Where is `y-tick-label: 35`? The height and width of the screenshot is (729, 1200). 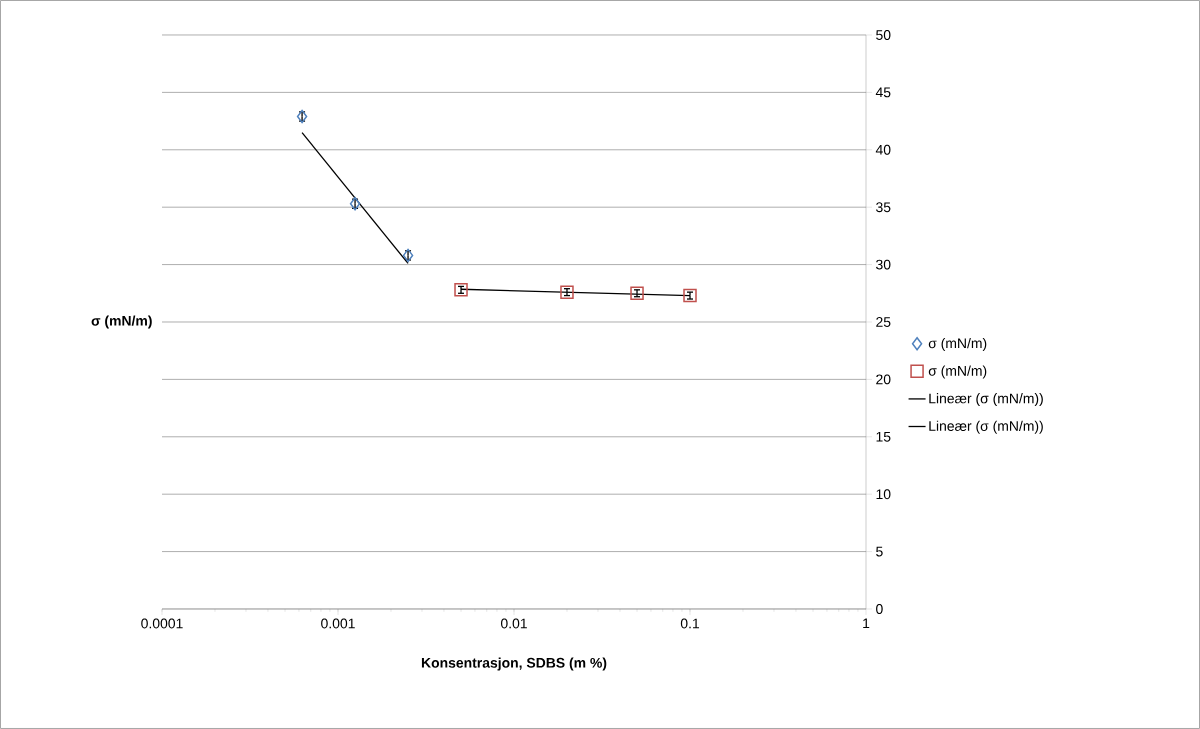
y-tick-label: 35 is located at coordinates (883, 207).